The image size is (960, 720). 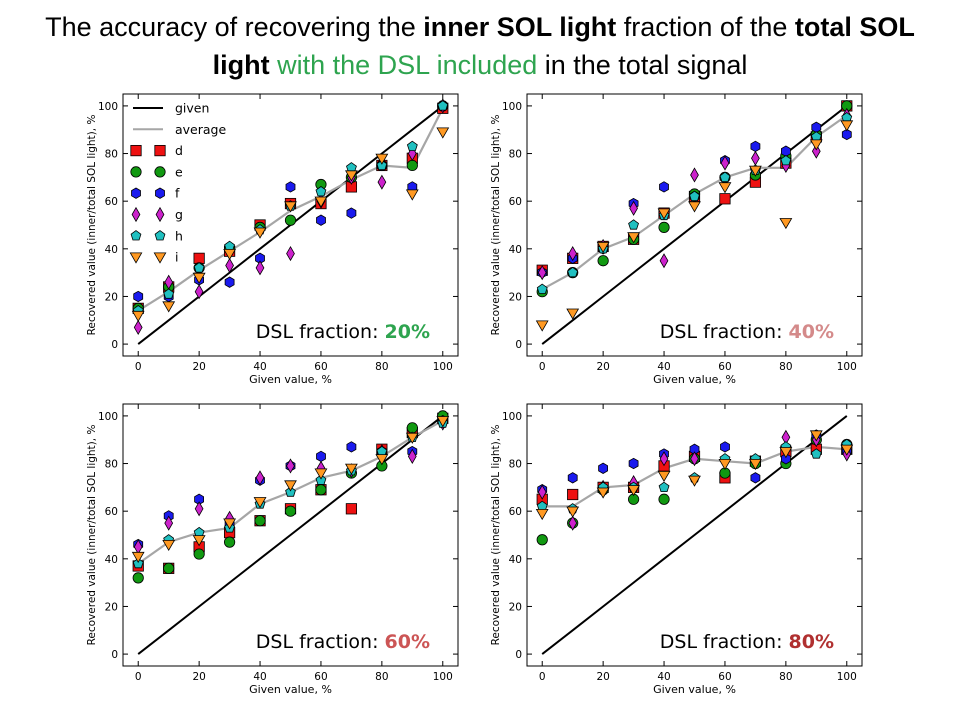 I want to click on series-h, so click(x=290, y=493).